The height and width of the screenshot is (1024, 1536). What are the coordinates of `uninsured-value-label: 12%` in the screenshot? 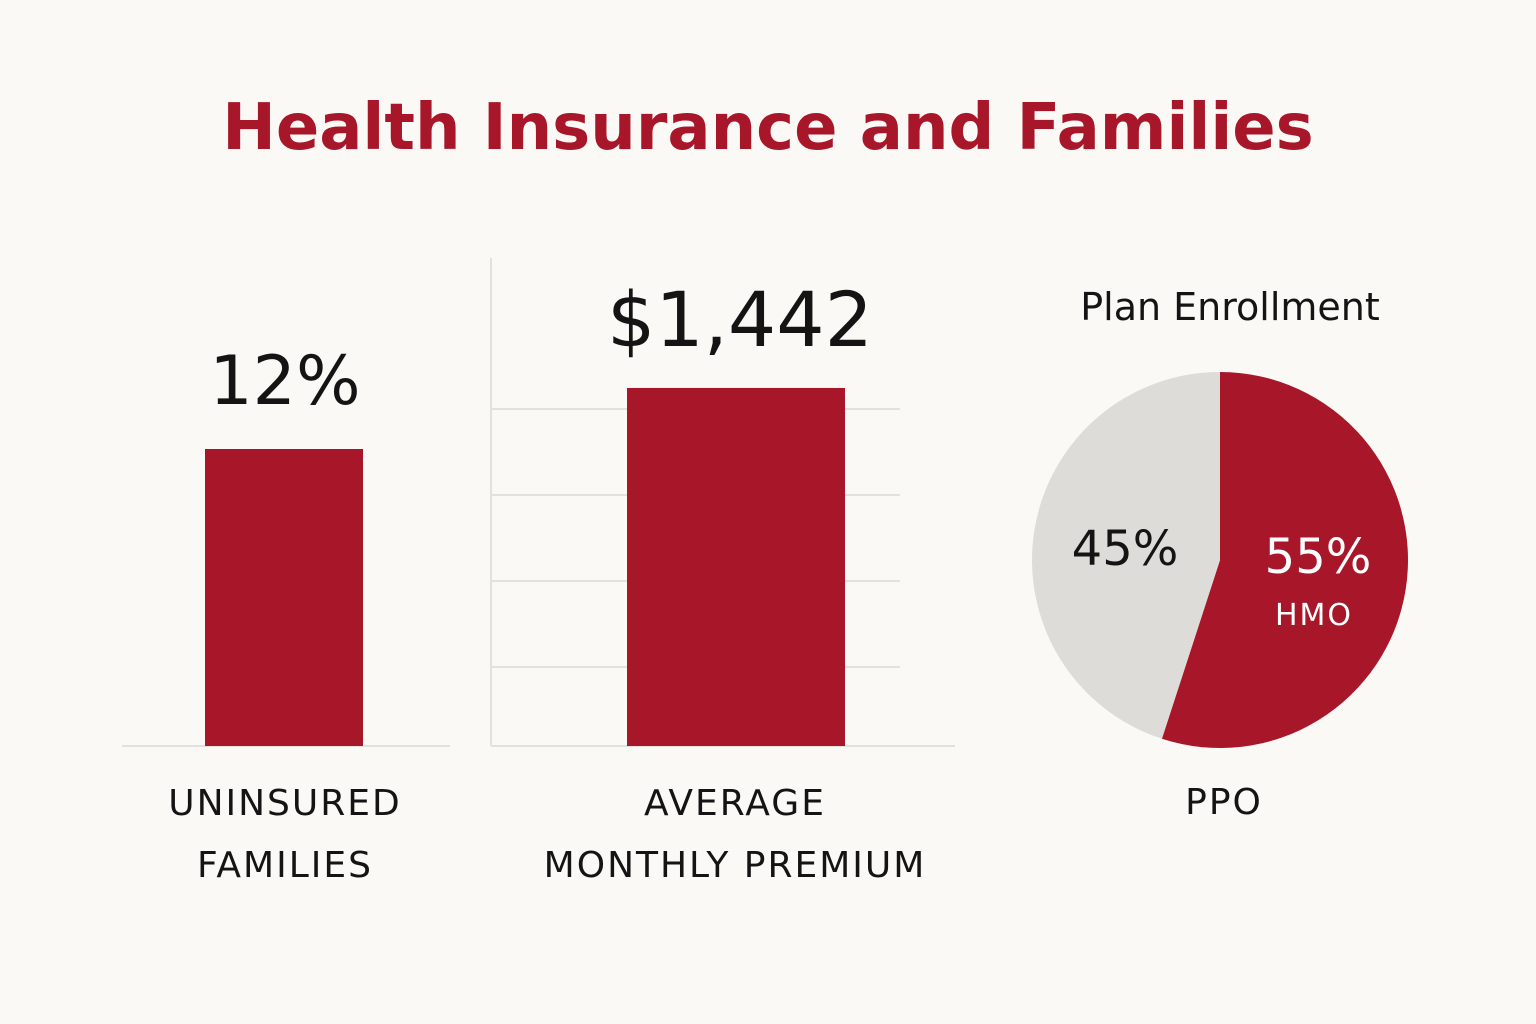 It's located at (285, 381).